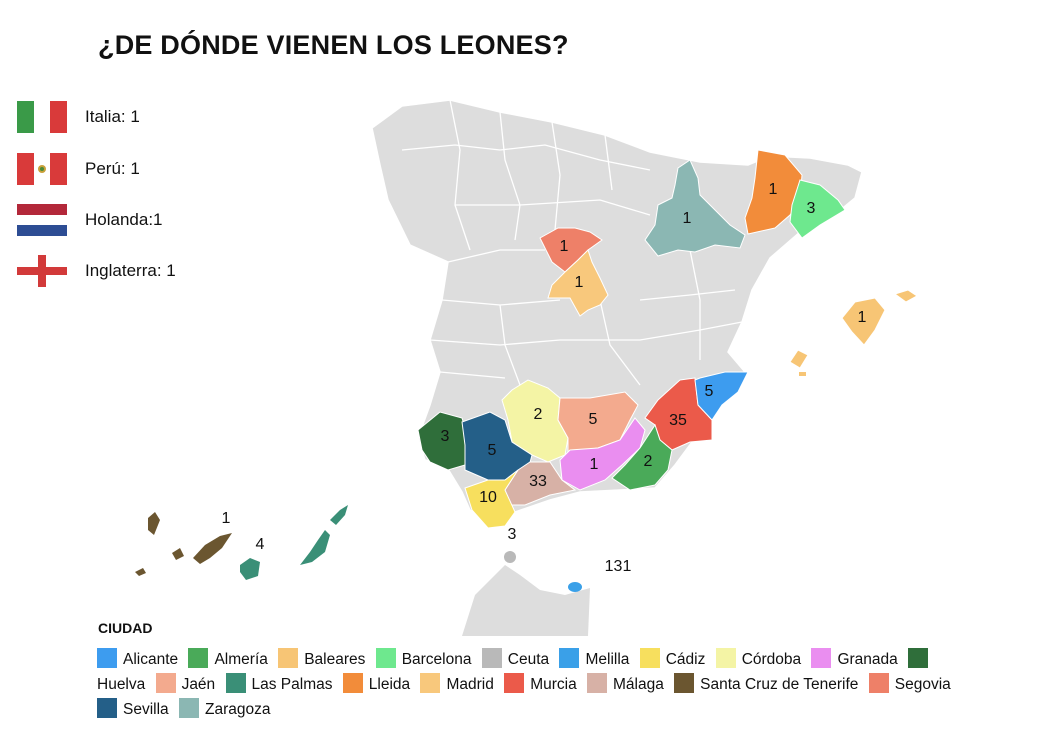 The image size is (1044, 738). Describe the element at coordinates (779, 684) in the screenshot. I see `legend-label: Santa Cruz de Tenerife` at that location.